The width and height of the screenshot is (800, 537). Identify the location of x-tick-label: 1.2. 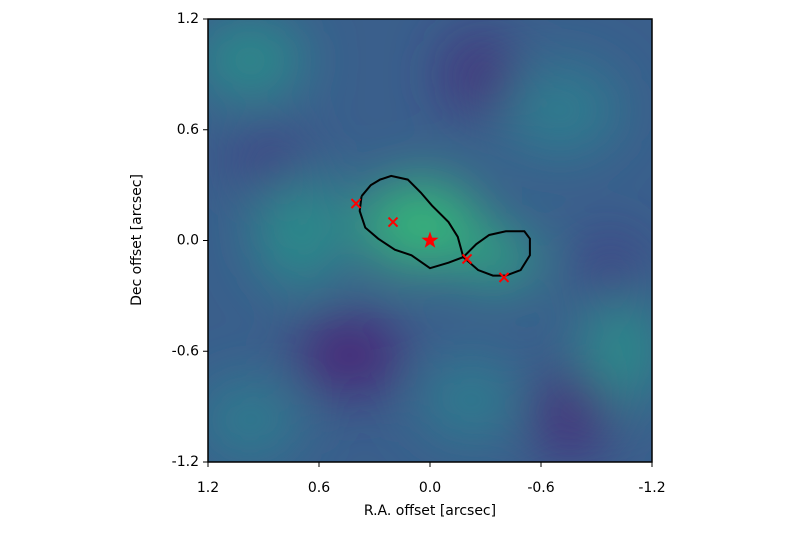
(208, 488).